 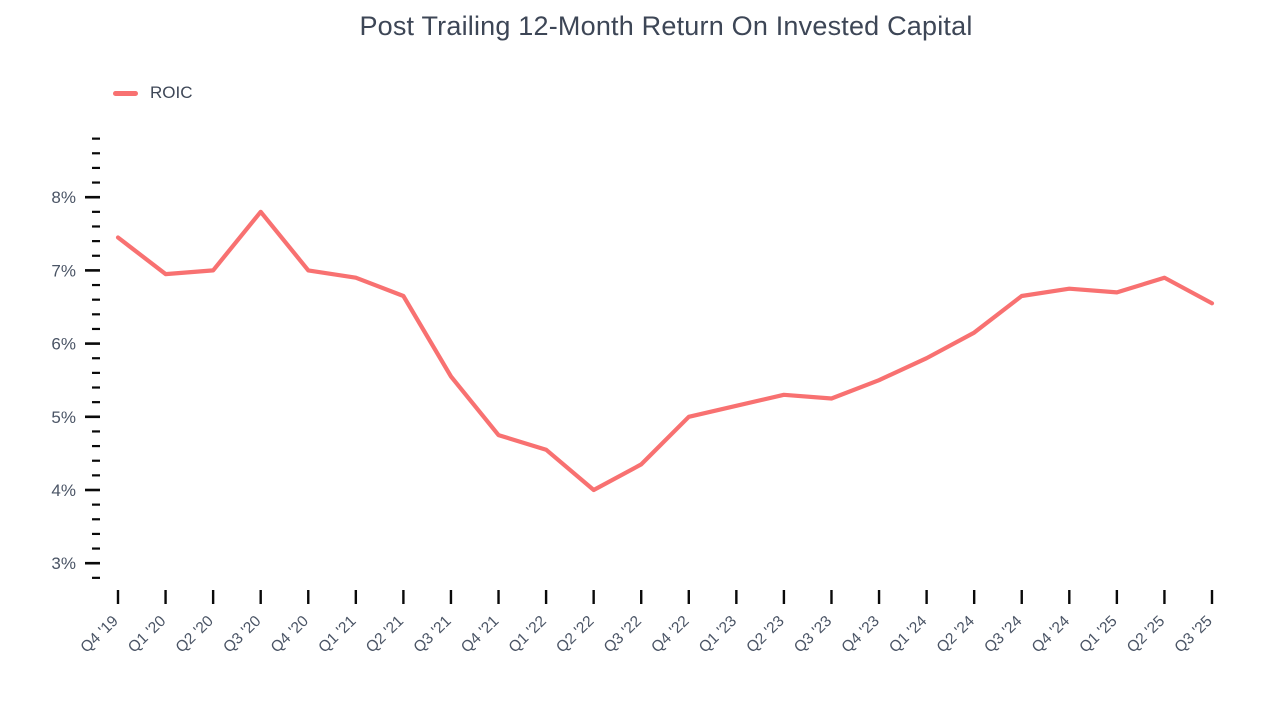 What do you see at coordinates (242, 634) in the screenshot?
I see `x-axis-tick-label: Q3 '20` at bounding box center [242, 634].